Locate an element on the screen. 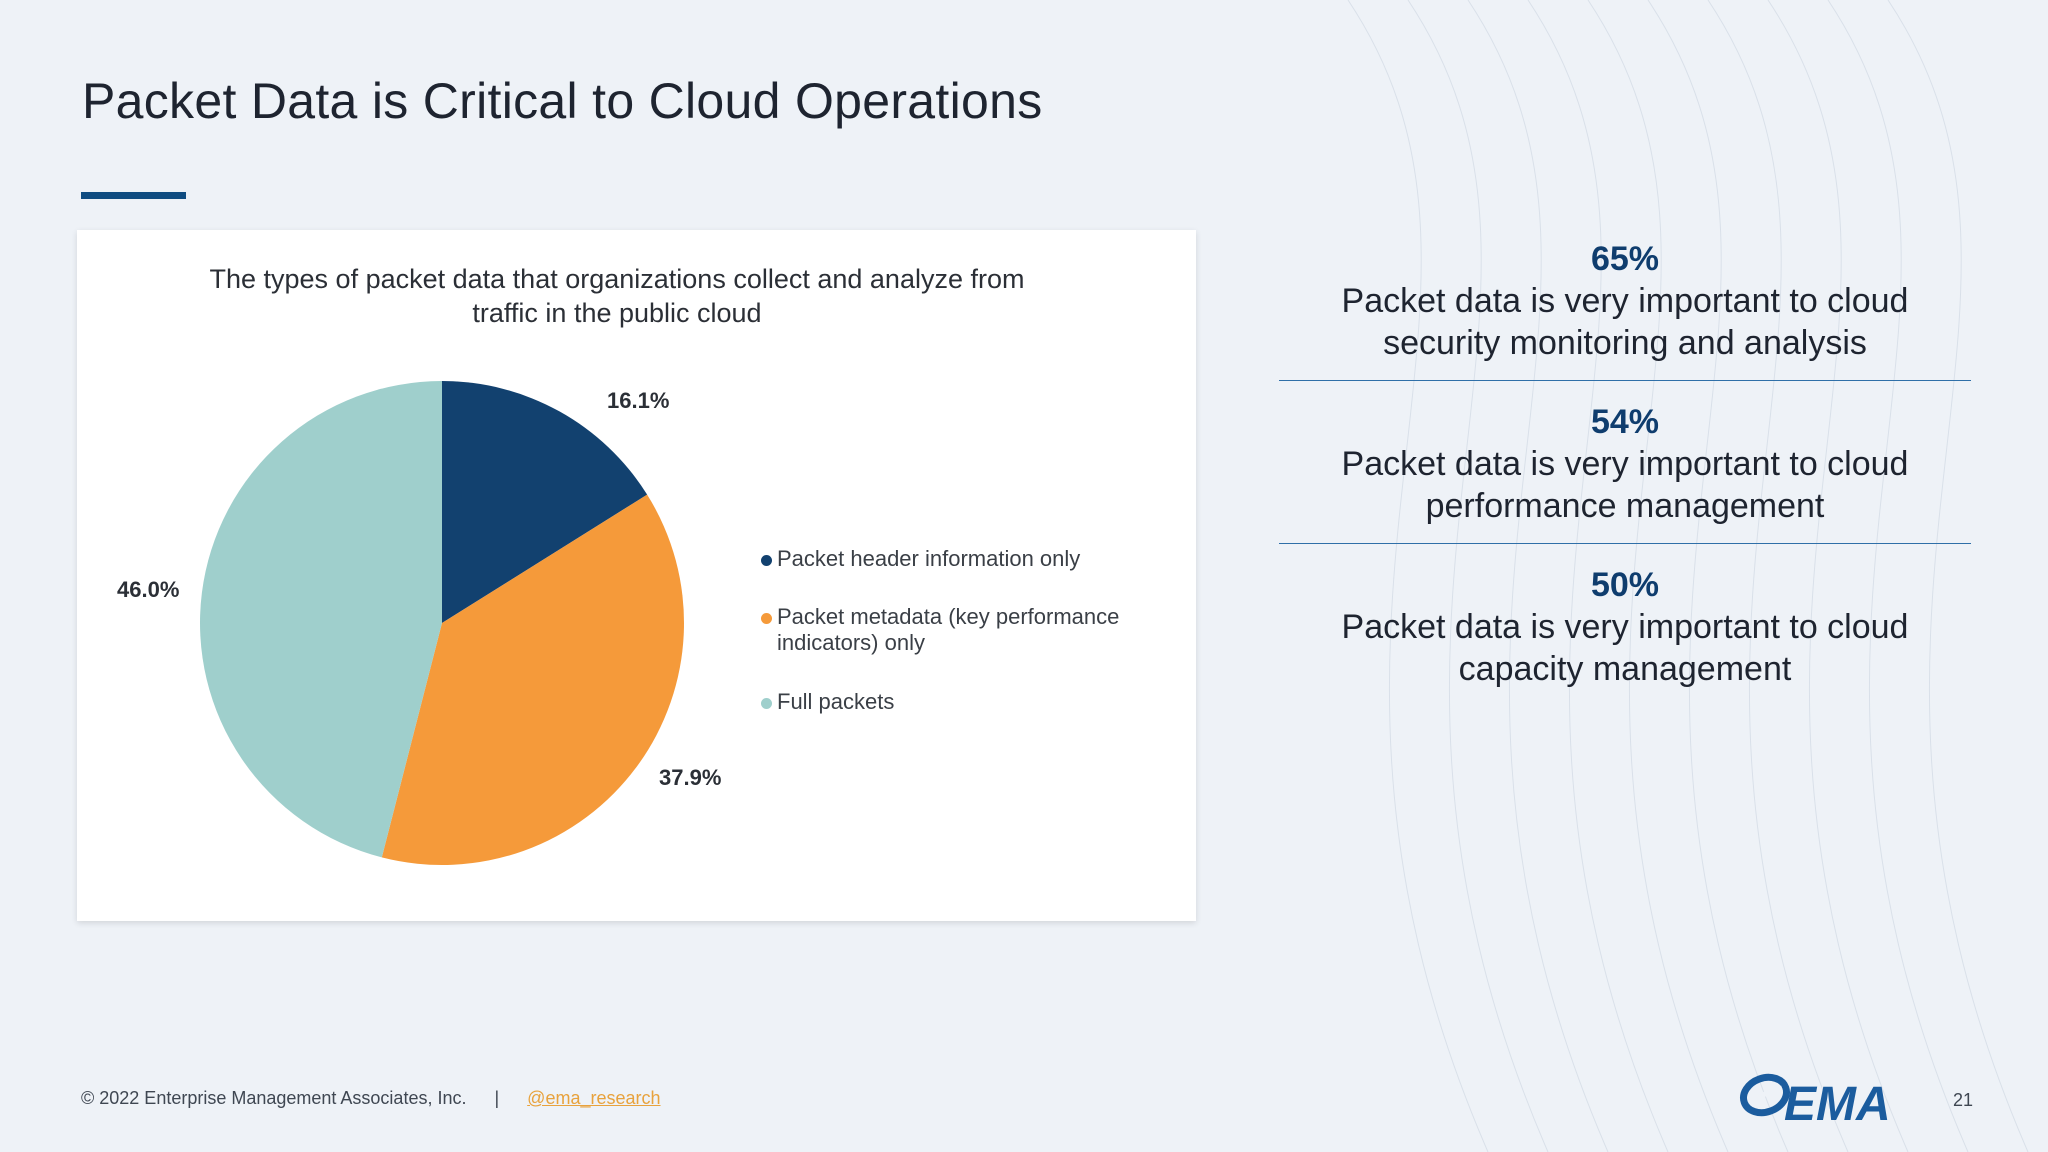 This screenshot has height=1152, width=2048. legend-item-header-only: Packet header information only is located at coordinates (971, 559).